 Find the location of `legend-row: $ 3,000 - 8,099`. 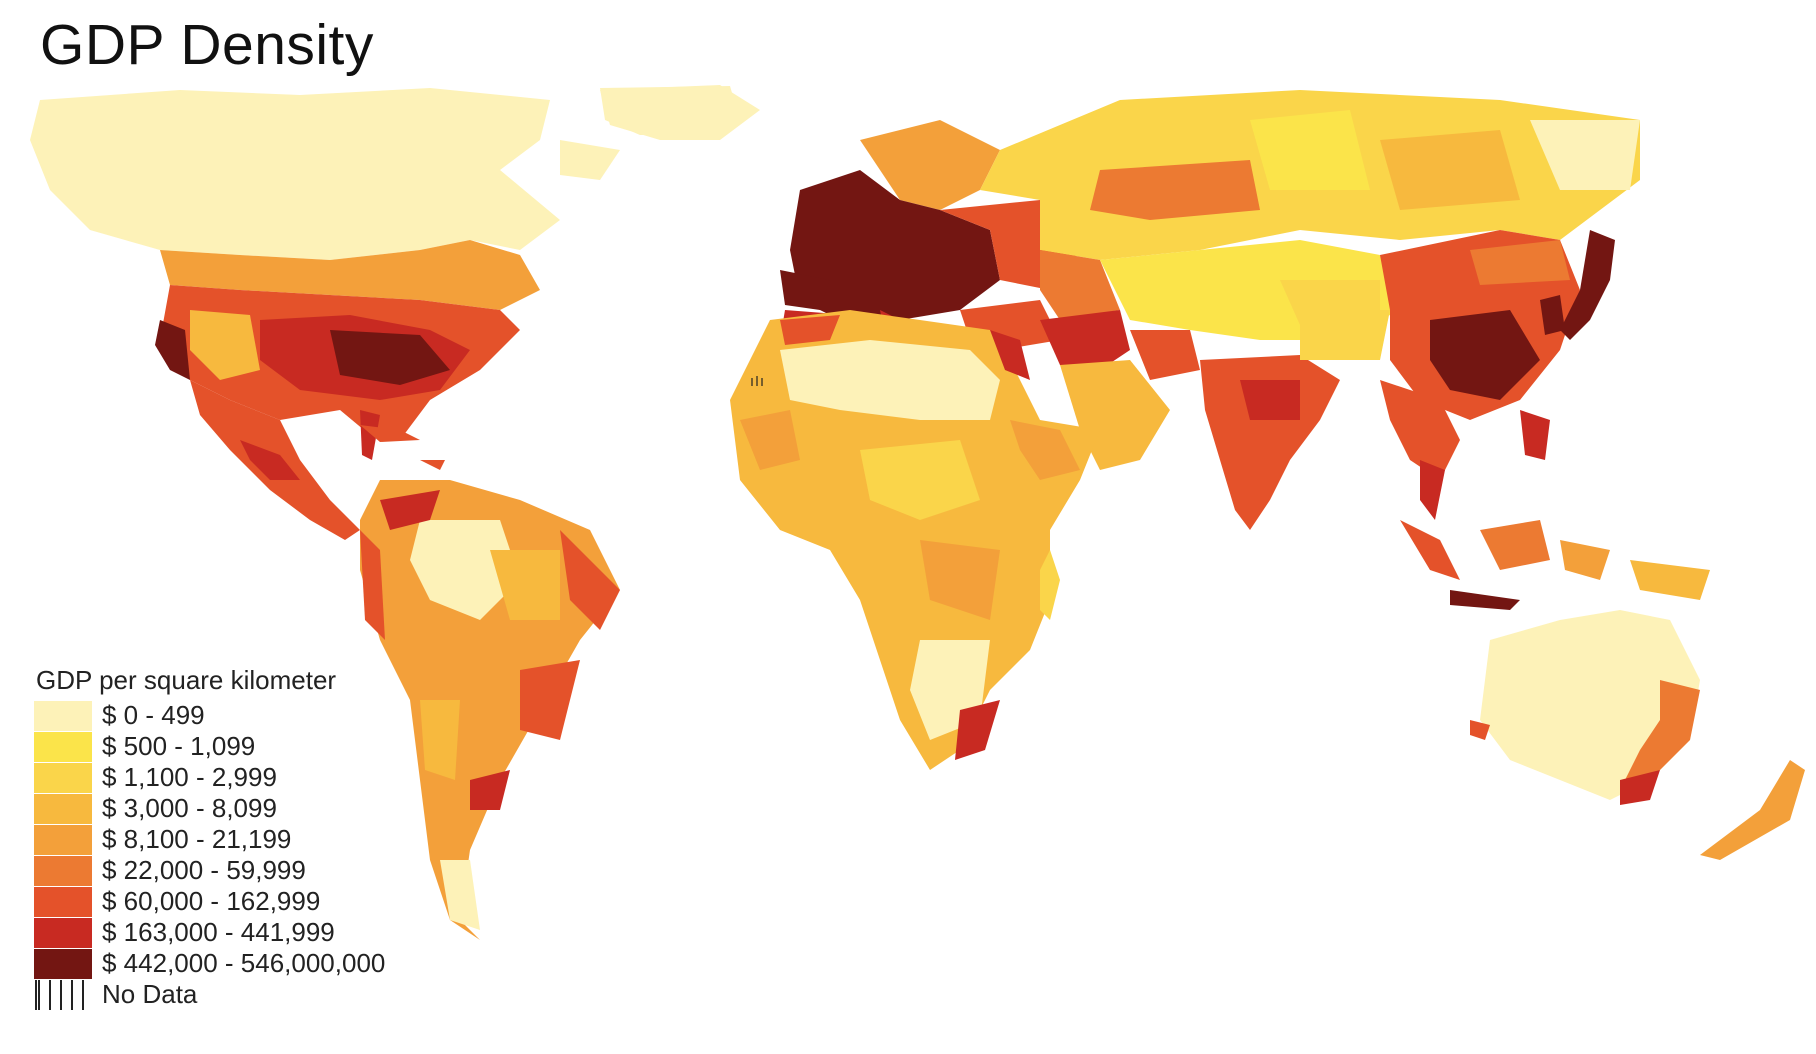

legend-row: $ 3,000 - 8,099 is located at coordinates (209, 808).